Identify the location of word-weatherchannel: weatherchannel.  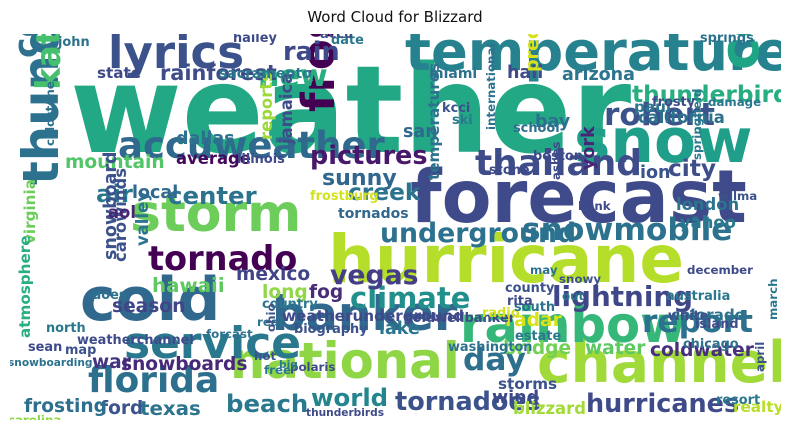
(135, 340).